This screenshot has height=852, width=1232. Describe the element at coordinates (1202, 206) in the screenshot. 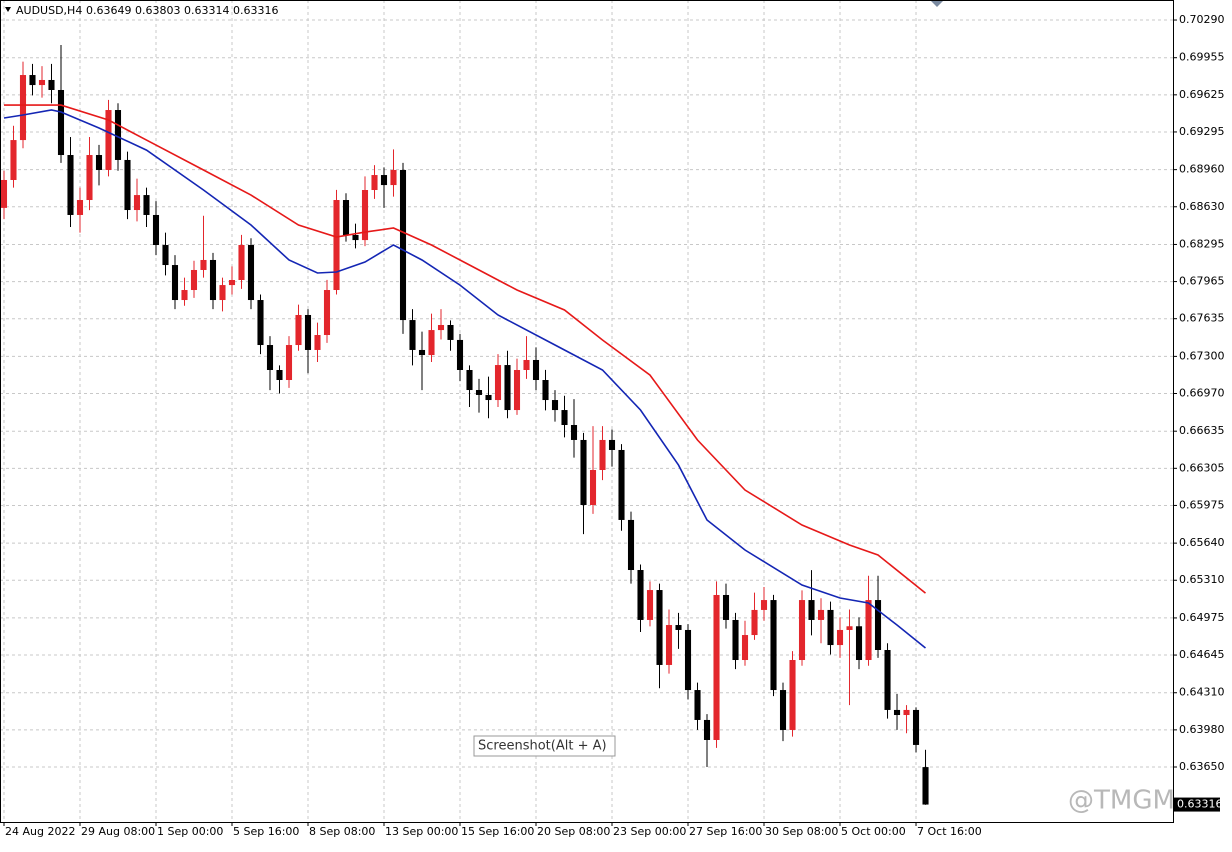

I see `y-tick-label: 0.68630` at that location.